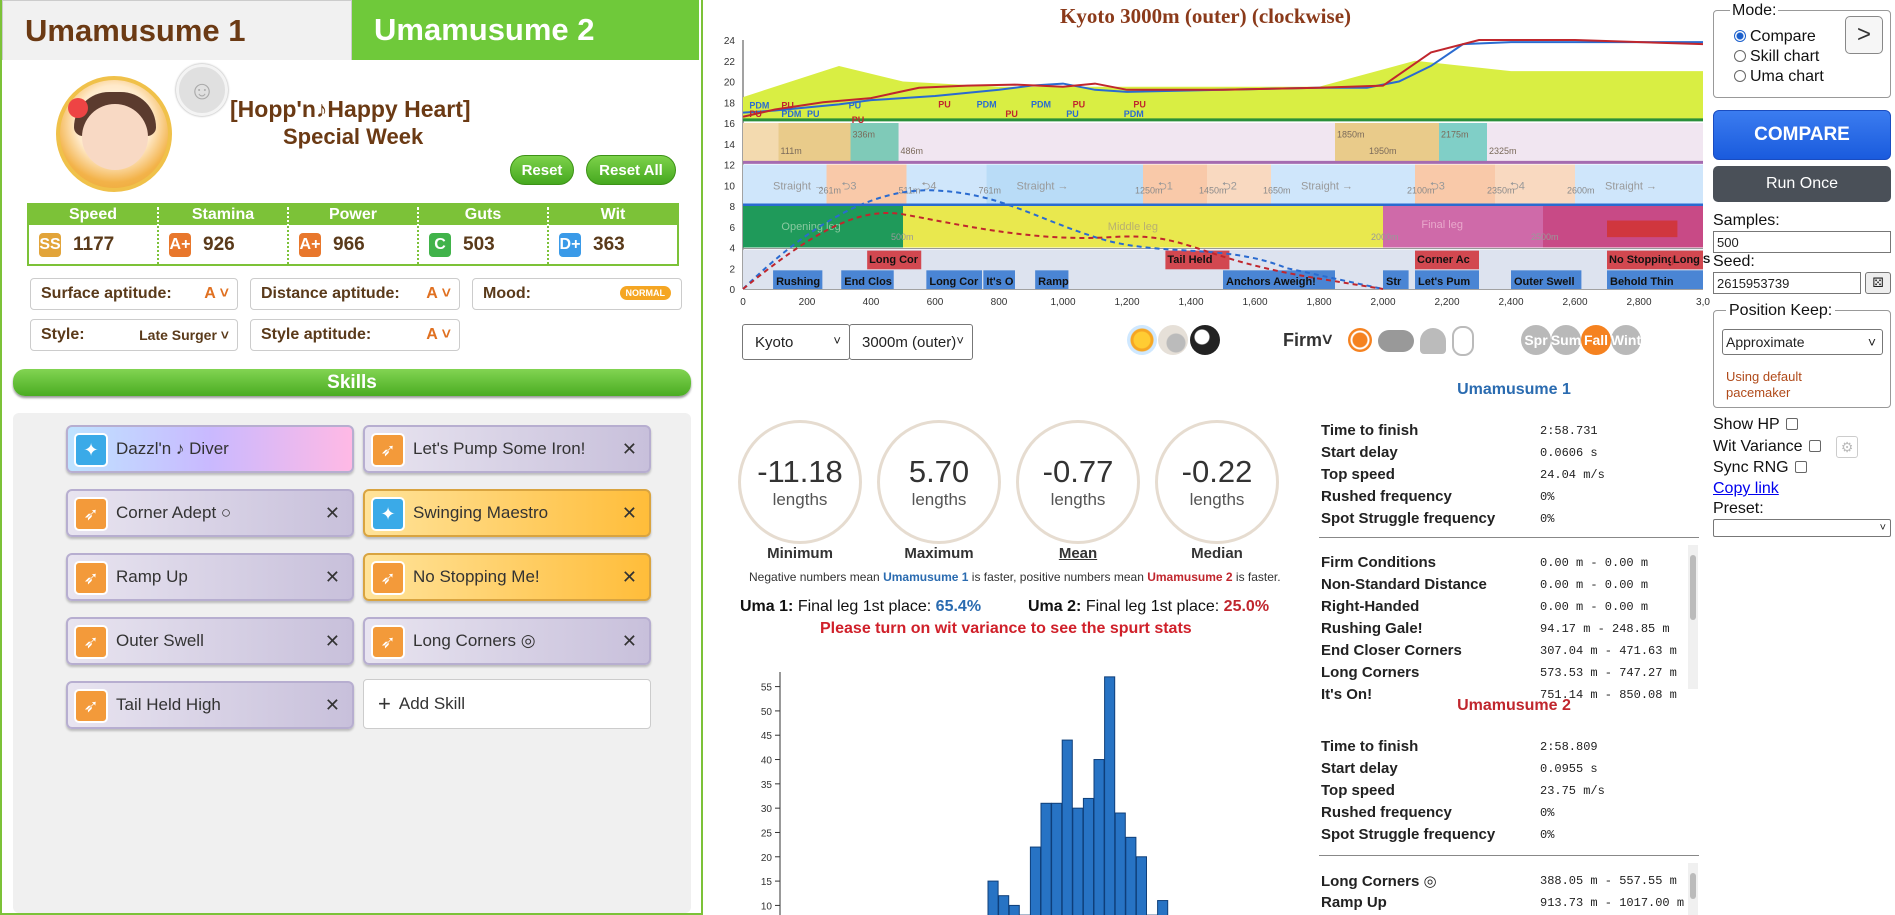 The image size is (1895, 915). Describe the element at coordinates (1787, 283) in the screenshot. I see `seed-input: 2615953739` at that location.